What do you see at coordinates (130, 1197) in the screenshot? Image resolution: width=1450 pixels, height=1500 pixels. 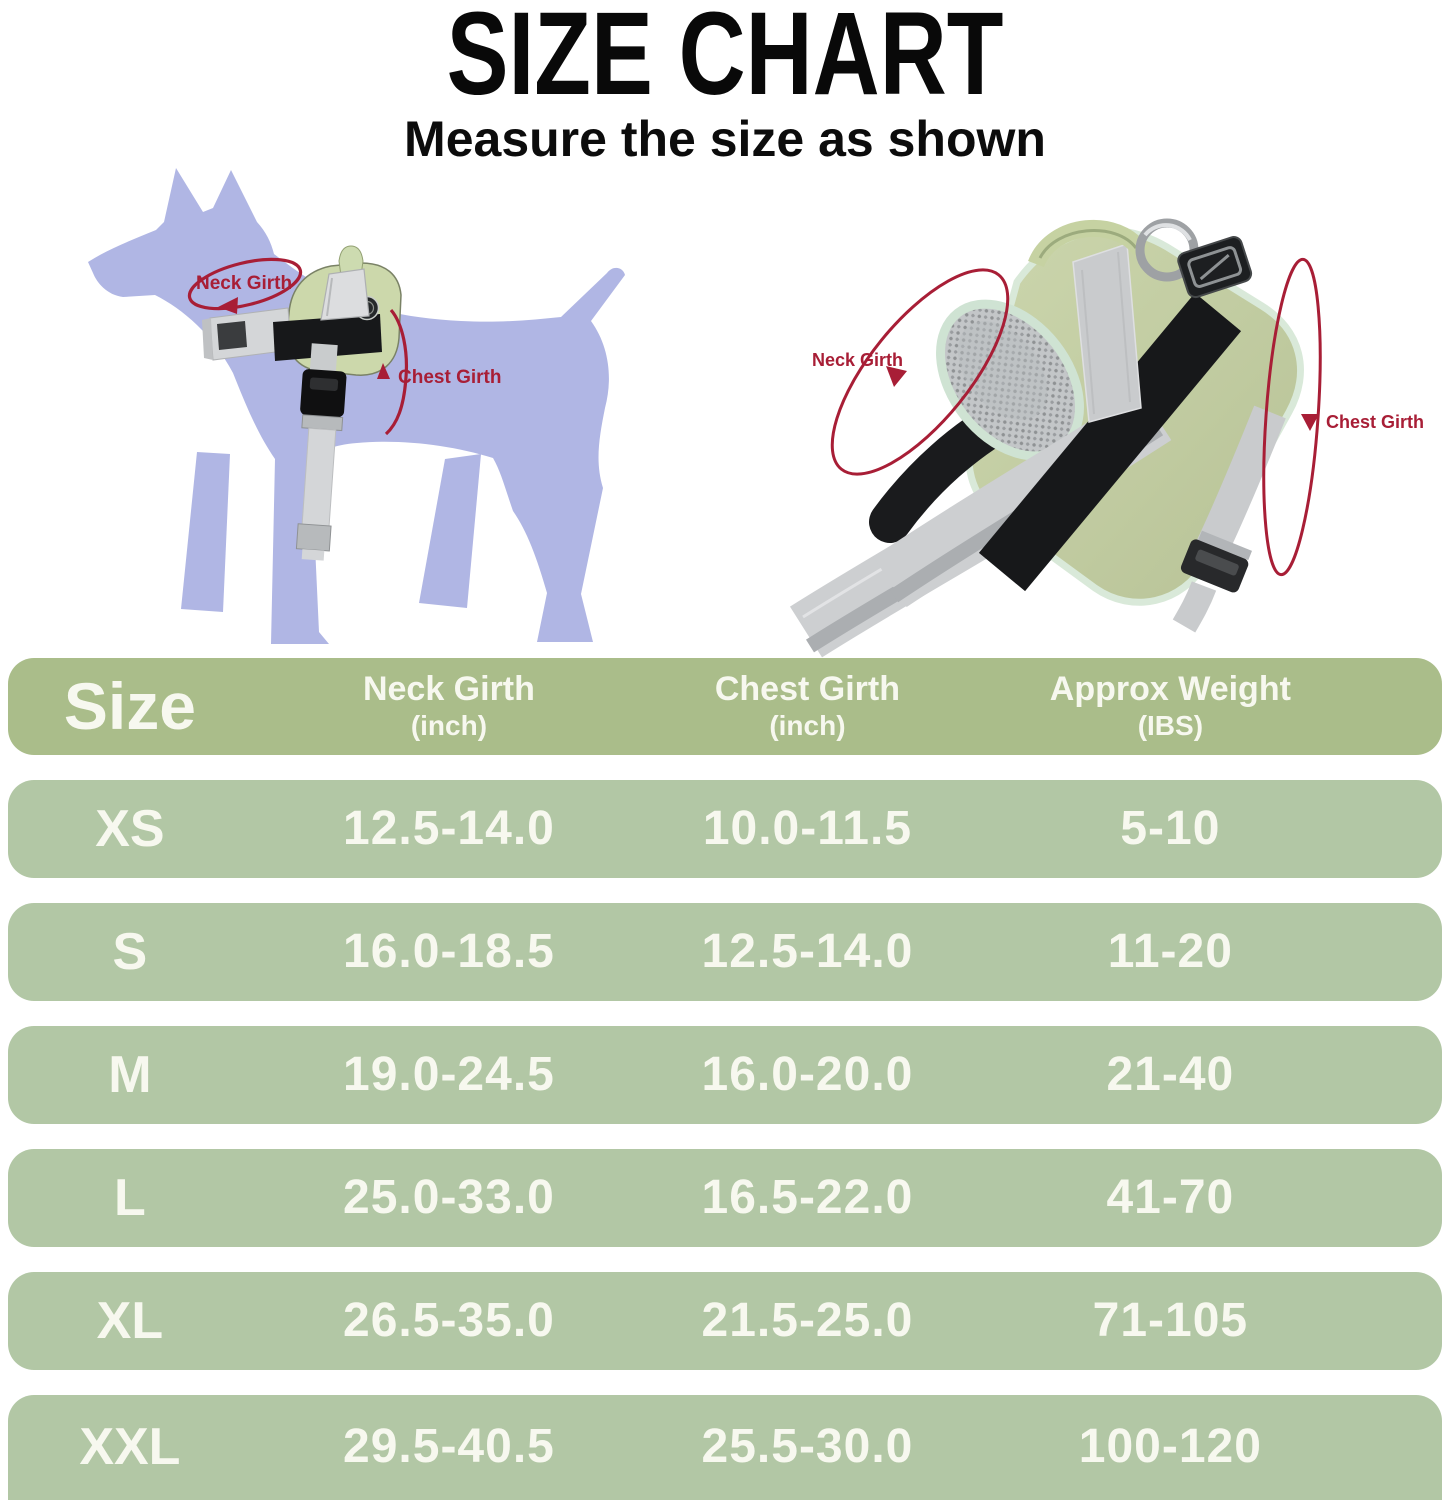 I see `size-cell: L` at bounding box center [130, 1197].